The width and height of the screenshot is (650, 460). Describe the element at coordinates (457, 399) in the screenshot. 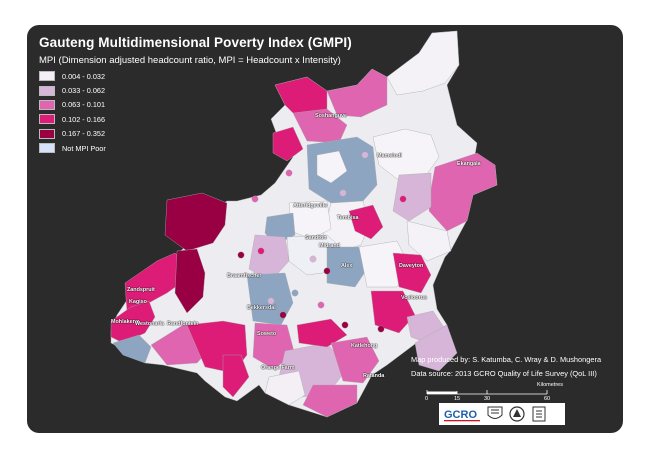

I see `scale-tick-15: 15` at that location.